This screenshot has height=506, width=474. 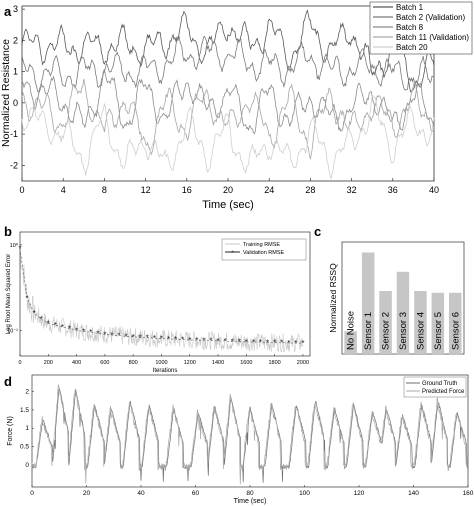 What do you see at coordinates (63, 190) in the screenshot?
I see `panel-a-x-tick-label: 4` at bounding box center [63, 190].